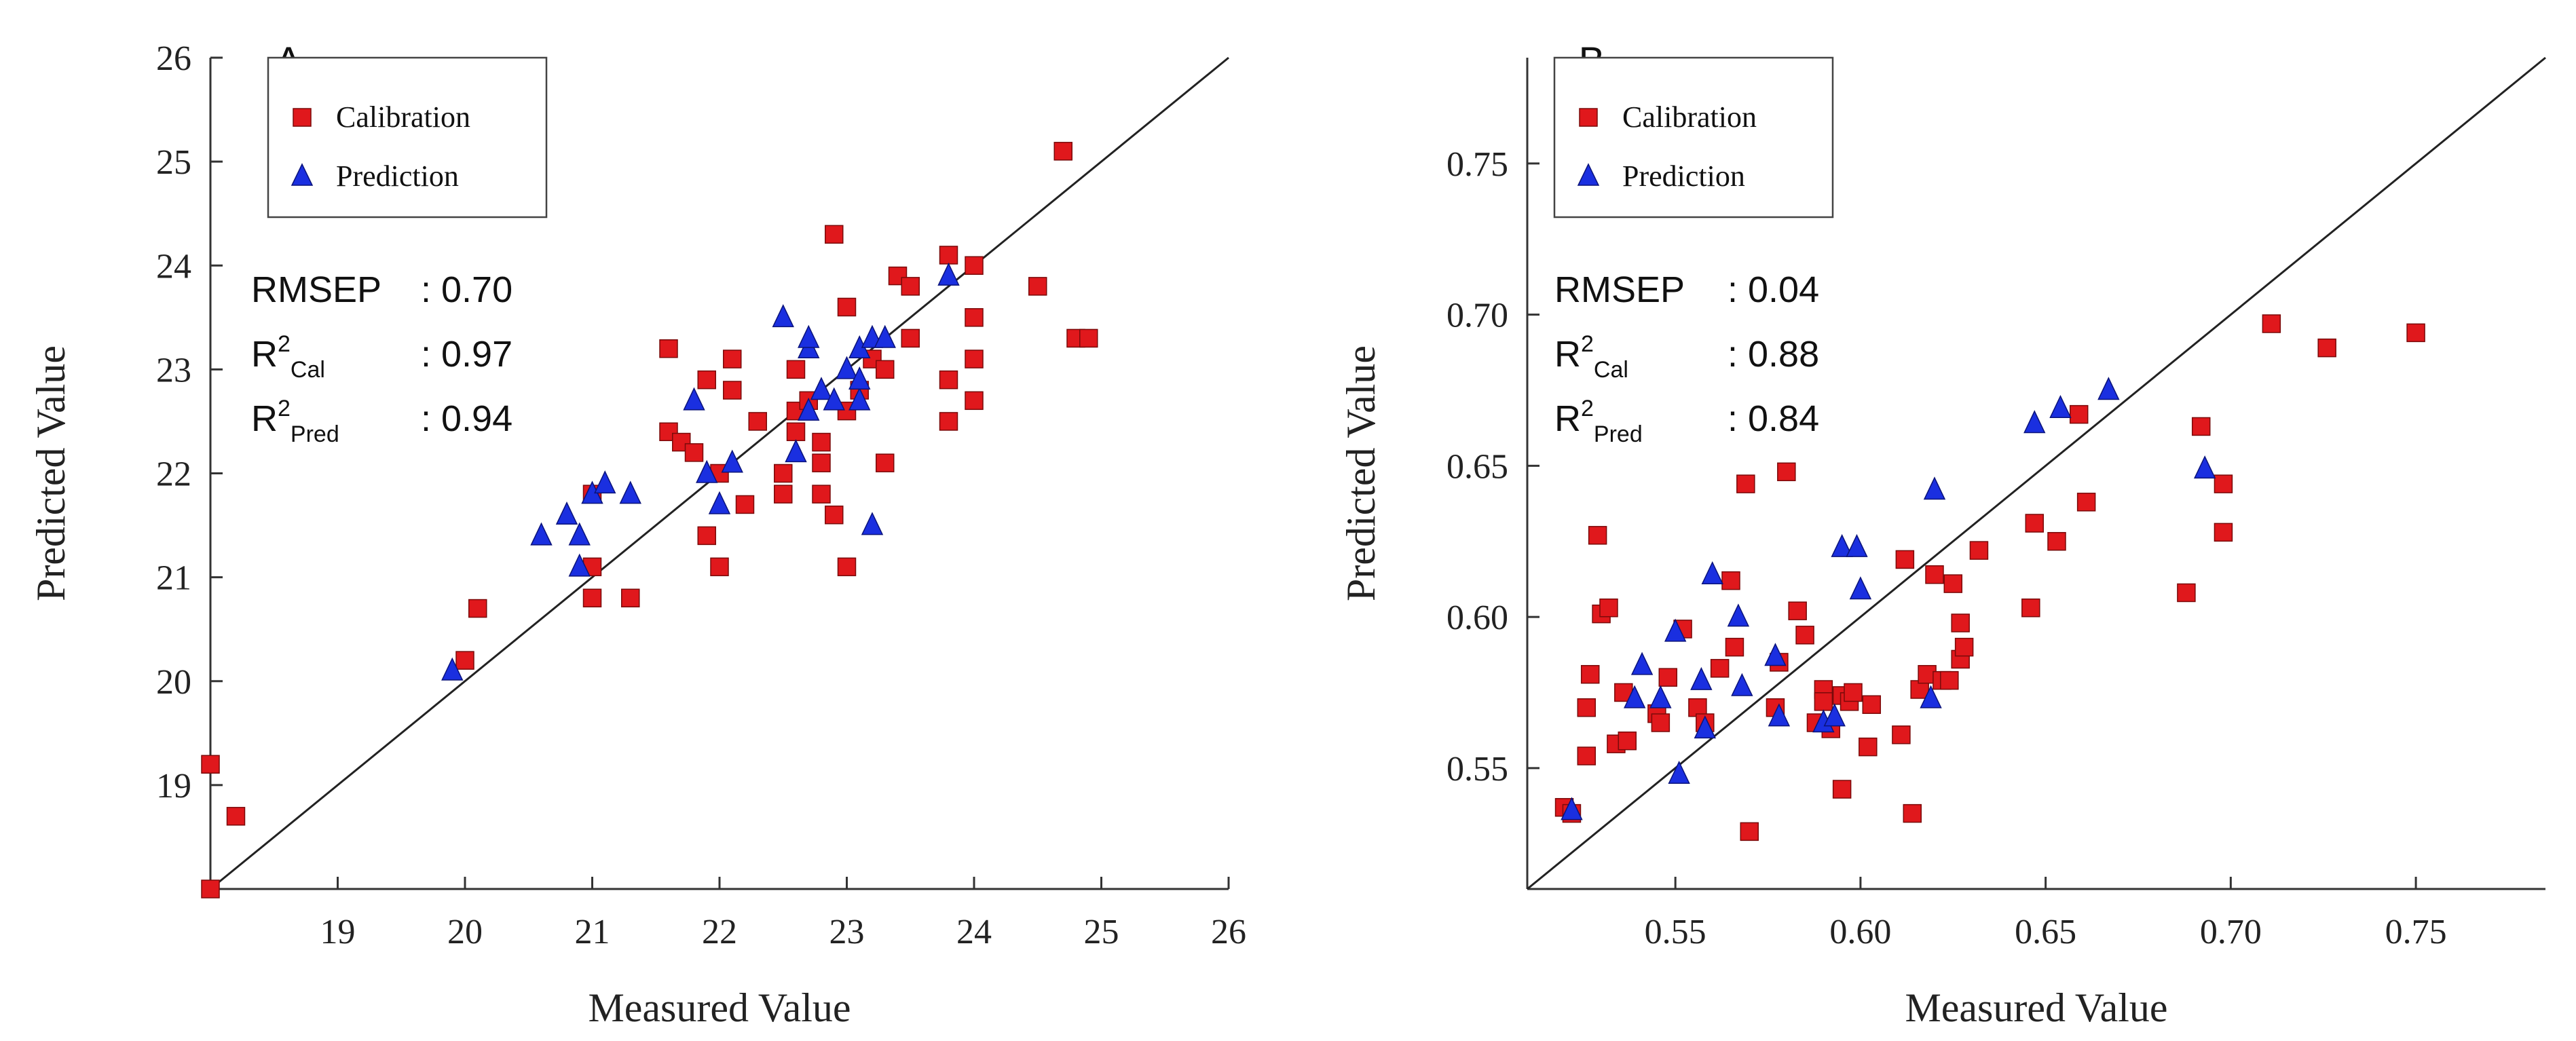 This screenshot has width=2576, height=1041. What do you see at coordinates (295, 421) in the screenshot?
I see `stat-label: R2Pred` at bounding box center [295, 421].